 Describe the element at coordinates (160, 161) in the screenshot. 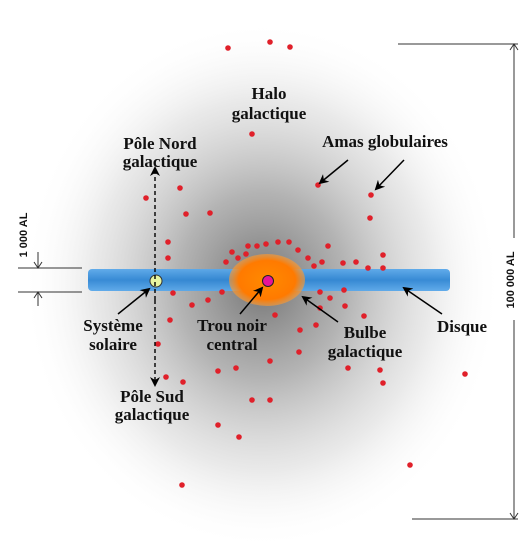

I see `label-pole-nord-line2: galactique` at that location.